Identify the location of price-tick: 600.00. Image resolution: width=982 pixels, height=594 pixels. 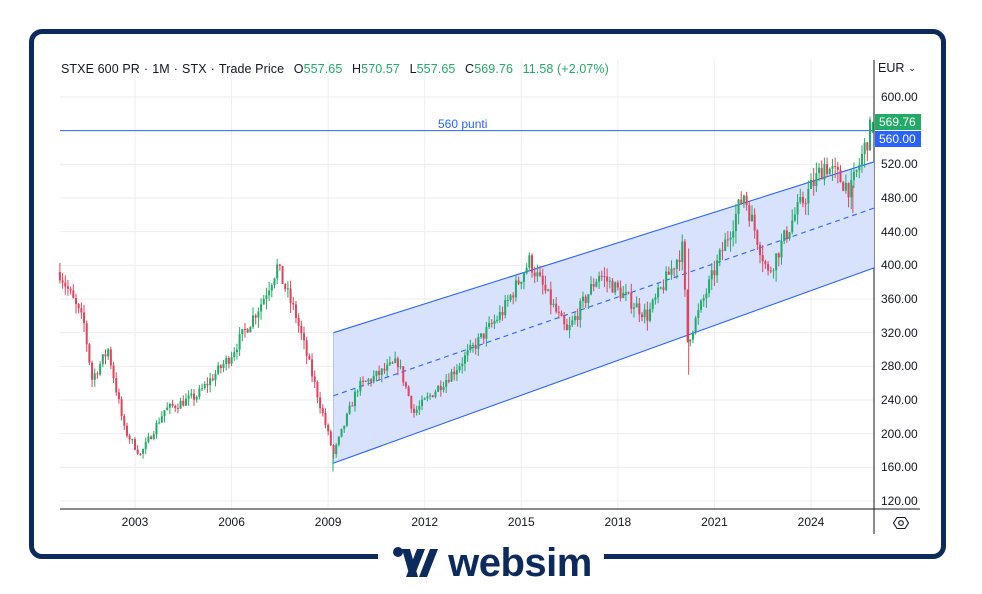
(899, 97).